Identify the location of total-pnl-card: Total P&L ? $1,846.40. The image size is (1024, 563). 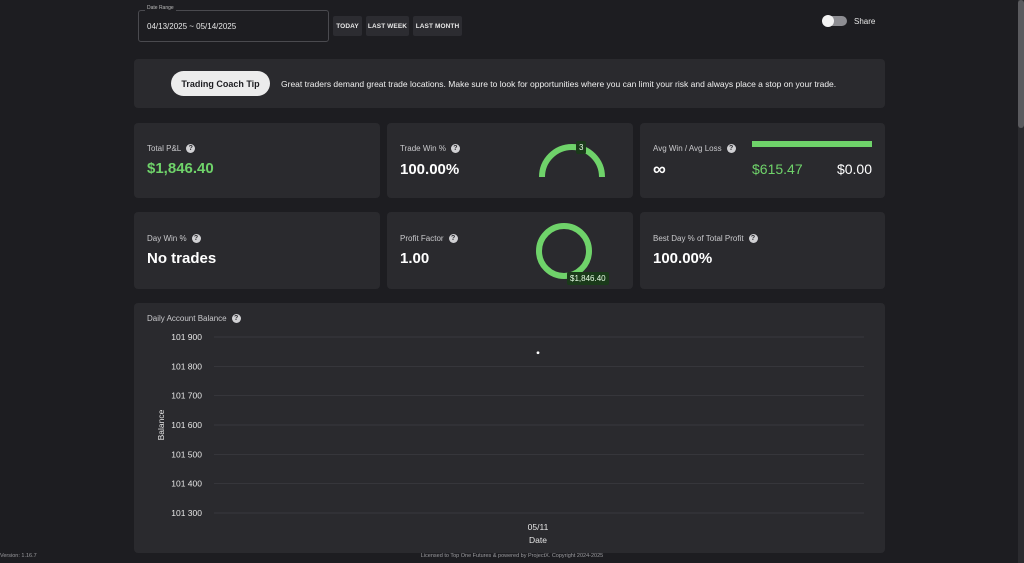
(257, 160).